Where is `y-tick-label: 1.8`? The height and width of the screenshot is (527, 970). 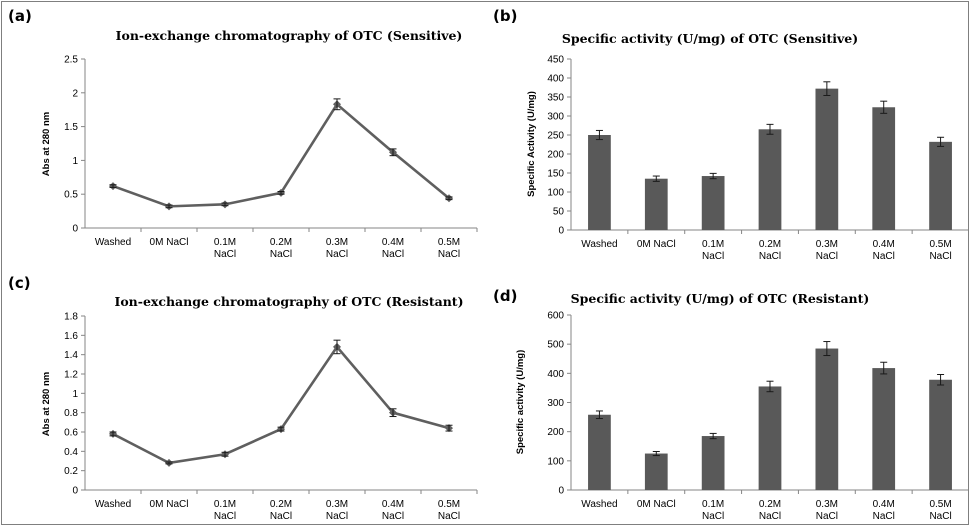 y-tick-label: 1.8 is located at coordinates (71, 317).